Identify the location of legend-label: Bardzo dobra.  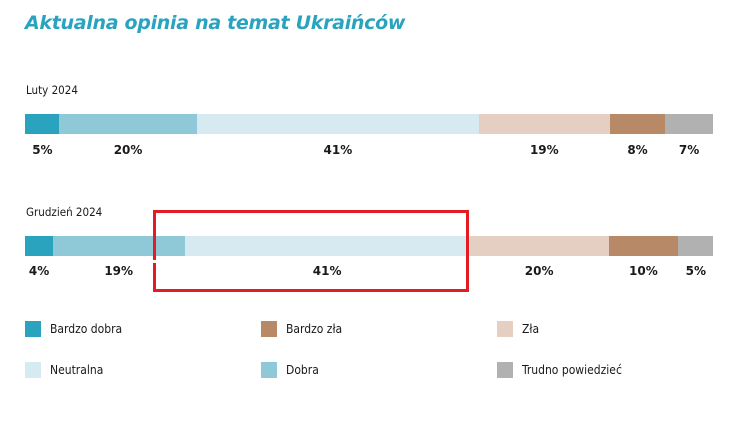
(86, 329).